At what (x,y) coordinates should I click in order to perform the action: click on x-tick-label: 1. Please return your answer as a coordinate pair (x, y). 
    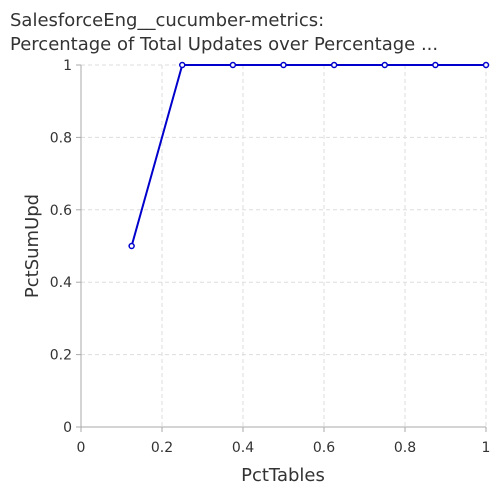
    Looking at the image, I should click on (486, 448).